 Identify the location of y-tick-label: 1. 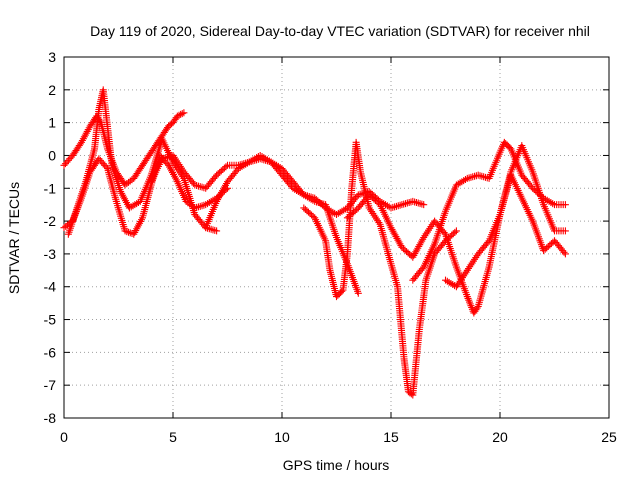
(52, 123).